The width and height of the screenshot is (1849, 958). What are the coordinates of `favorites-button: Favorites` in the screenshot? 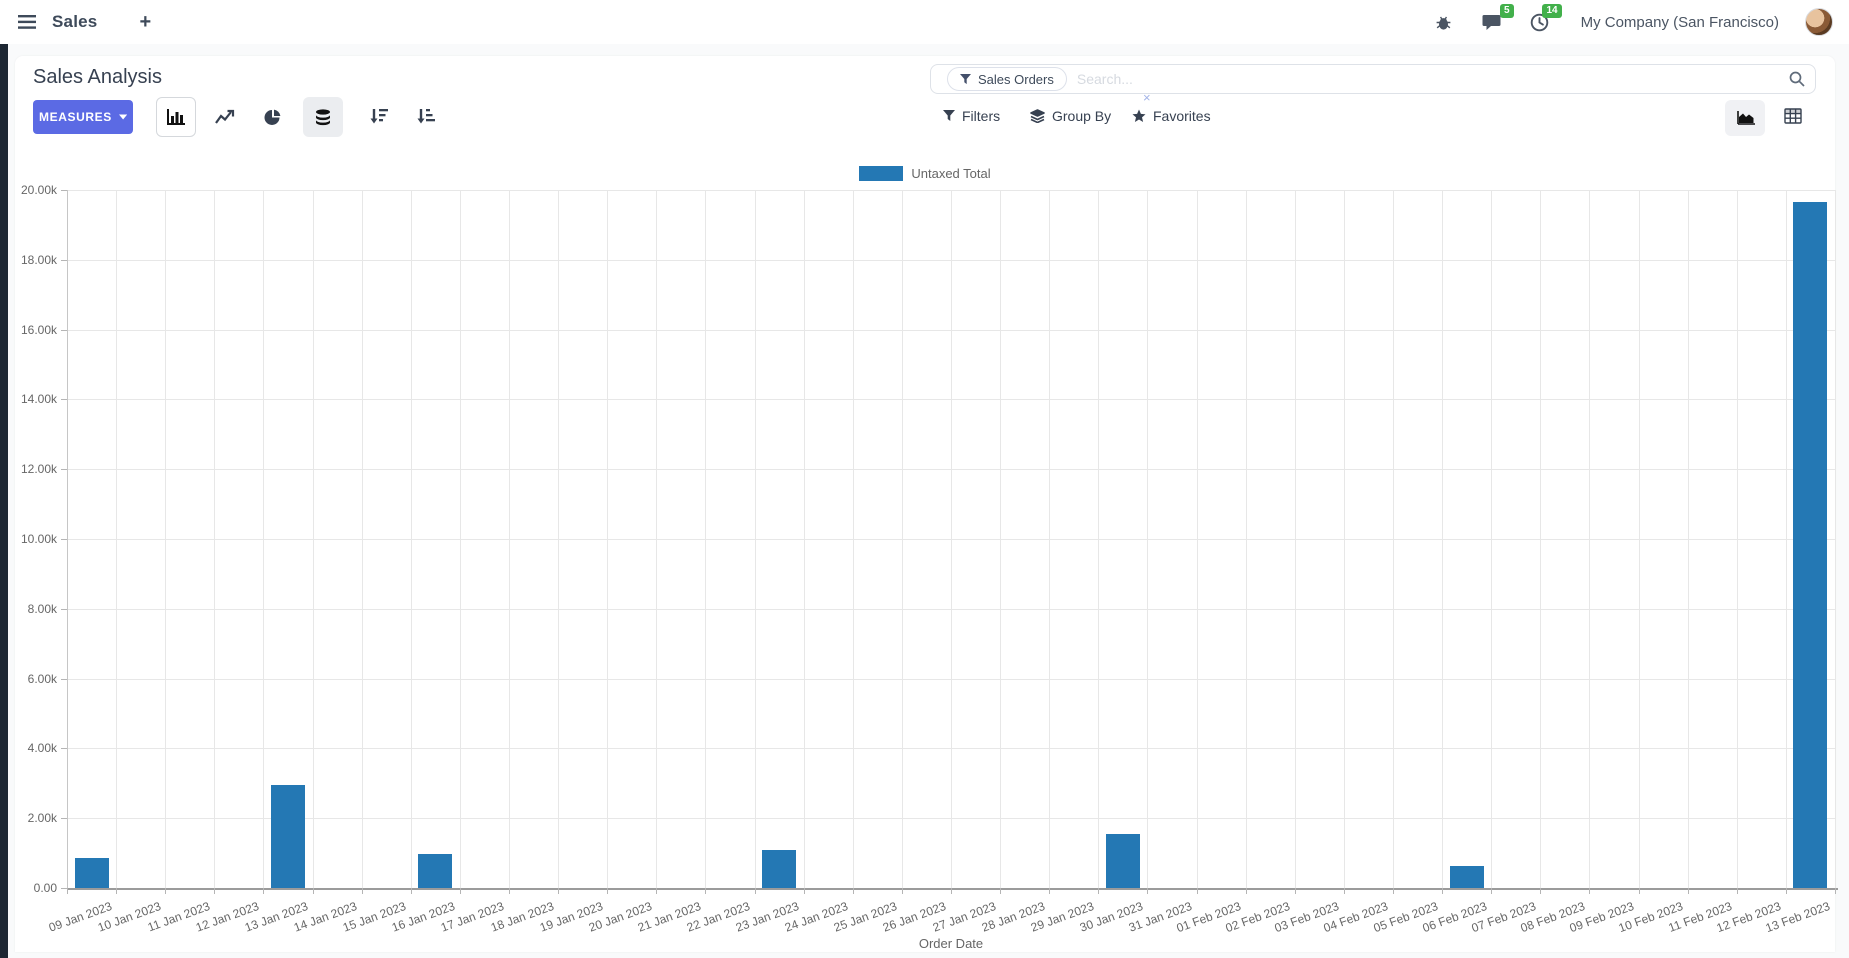 It's located at (1171, 116).